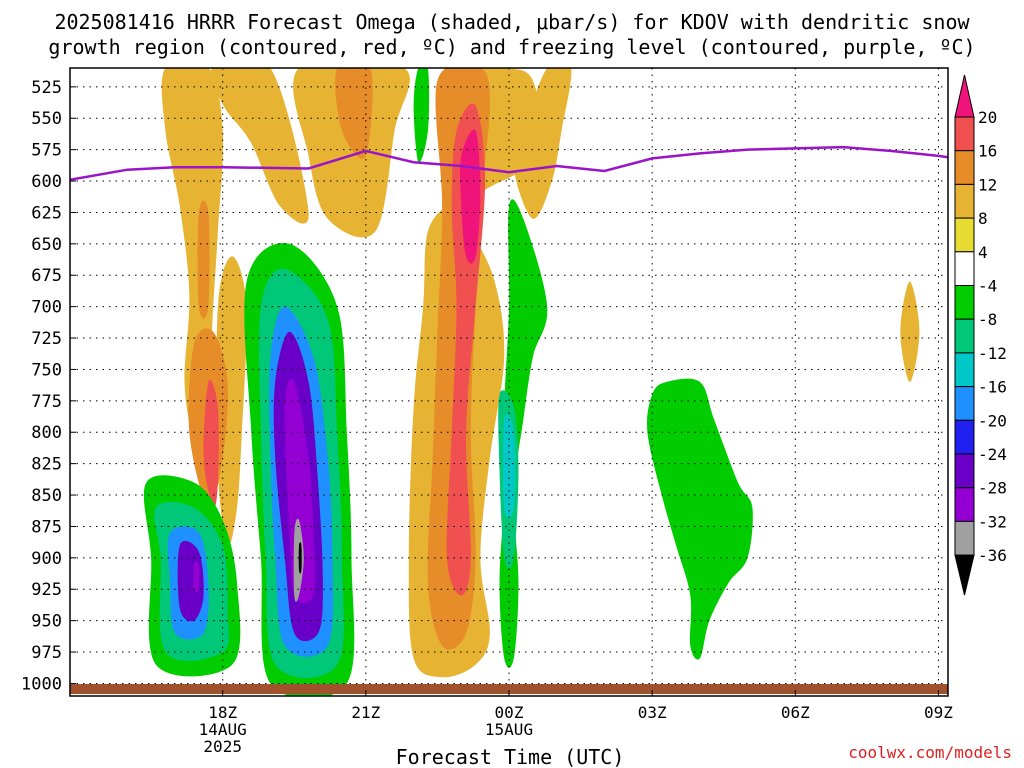 This screenshot has width=1024, height=768. Describe the element at coordinates (46, 590) in the screenshot. I see `y-tick-label: 925` at that location.